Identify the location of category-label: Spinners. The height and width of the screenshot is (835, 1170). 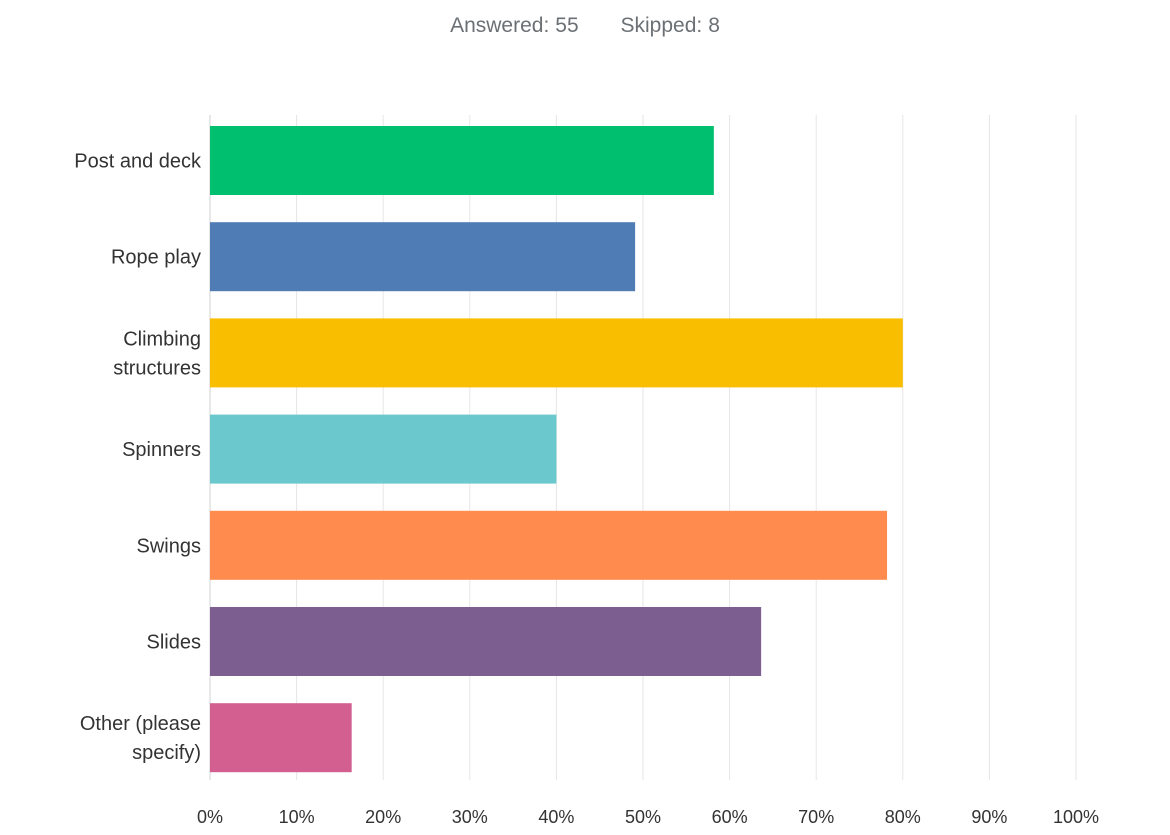
(161, 450).